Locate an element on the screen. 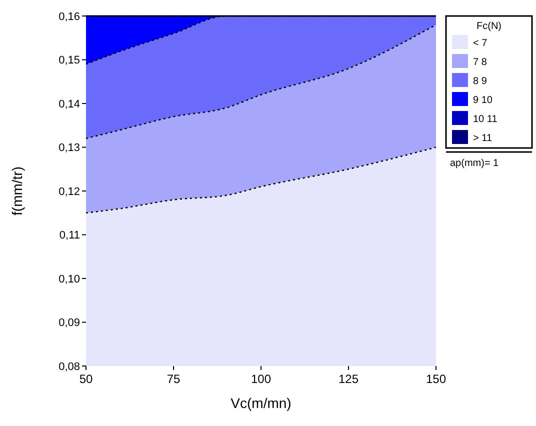 This screenshot has width=536, height=426. y-tick-label: 0,10 is located at coordinates (69, 279).